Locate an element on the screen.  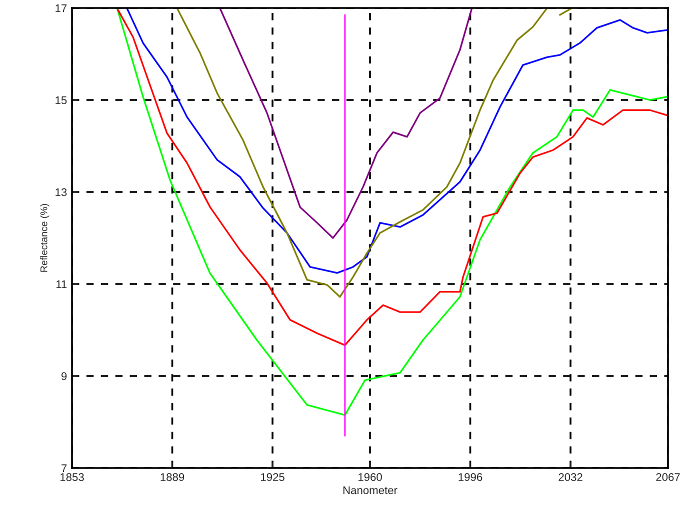
y-tick-label: 13 is located at coordinates (61, 192).